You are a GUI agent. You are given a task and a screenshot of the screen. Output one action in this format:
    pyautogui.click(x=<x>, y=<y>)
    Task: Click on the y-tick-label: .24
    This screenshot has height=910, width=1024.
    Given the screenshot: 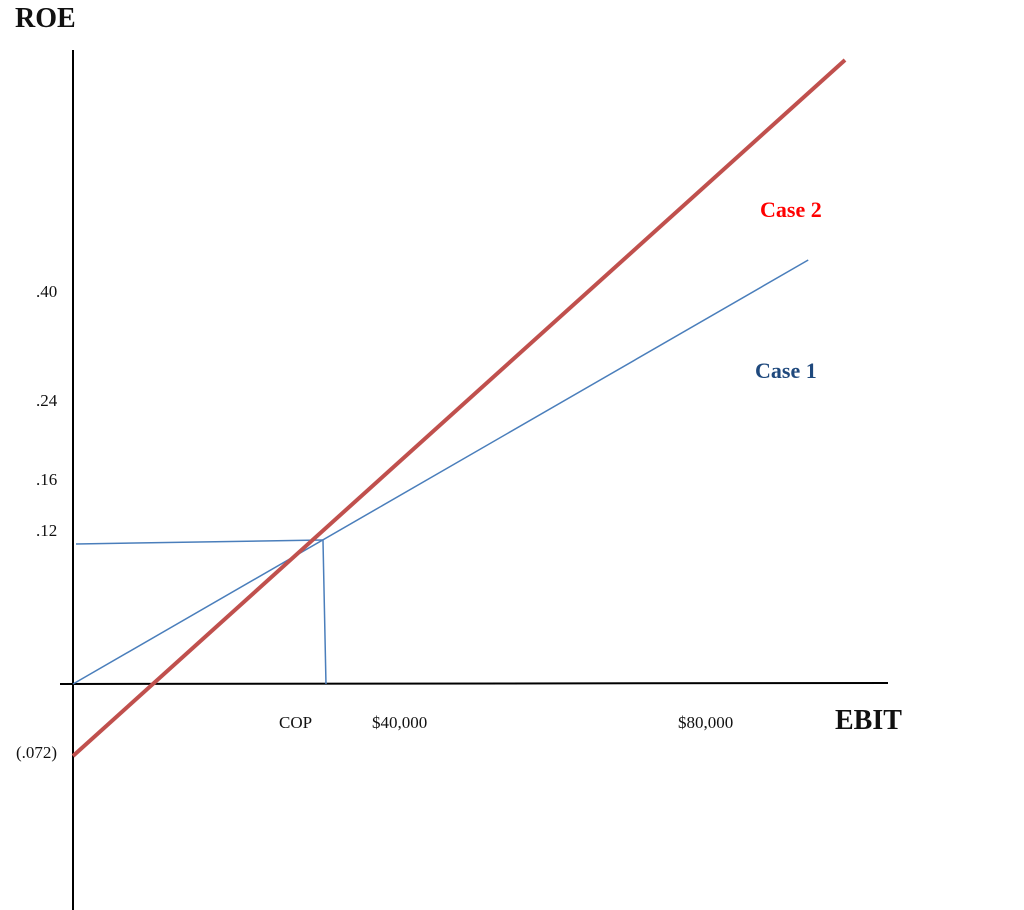 What is the action you would take?
    pyautogui.click(x=47, y=400)
    